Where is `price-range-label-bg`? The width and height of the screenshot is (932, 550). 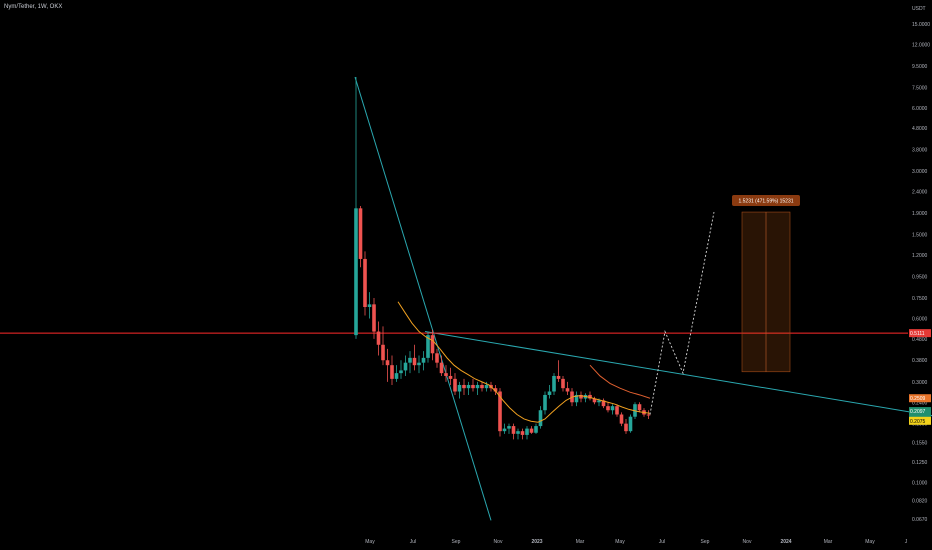
price-range-label-bg is located at coordinates (766, 201).